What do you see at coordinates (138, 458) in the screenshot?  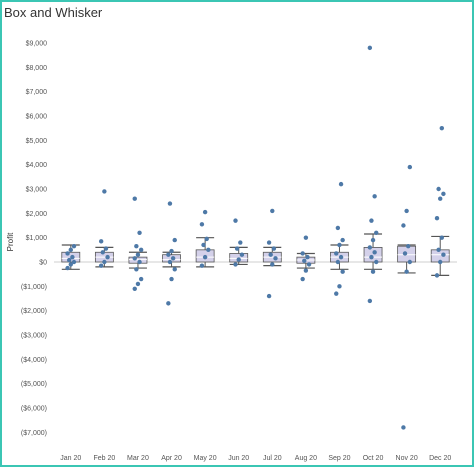 I see `x-tick-label: Mar 20` at bounding box center [138, 458].